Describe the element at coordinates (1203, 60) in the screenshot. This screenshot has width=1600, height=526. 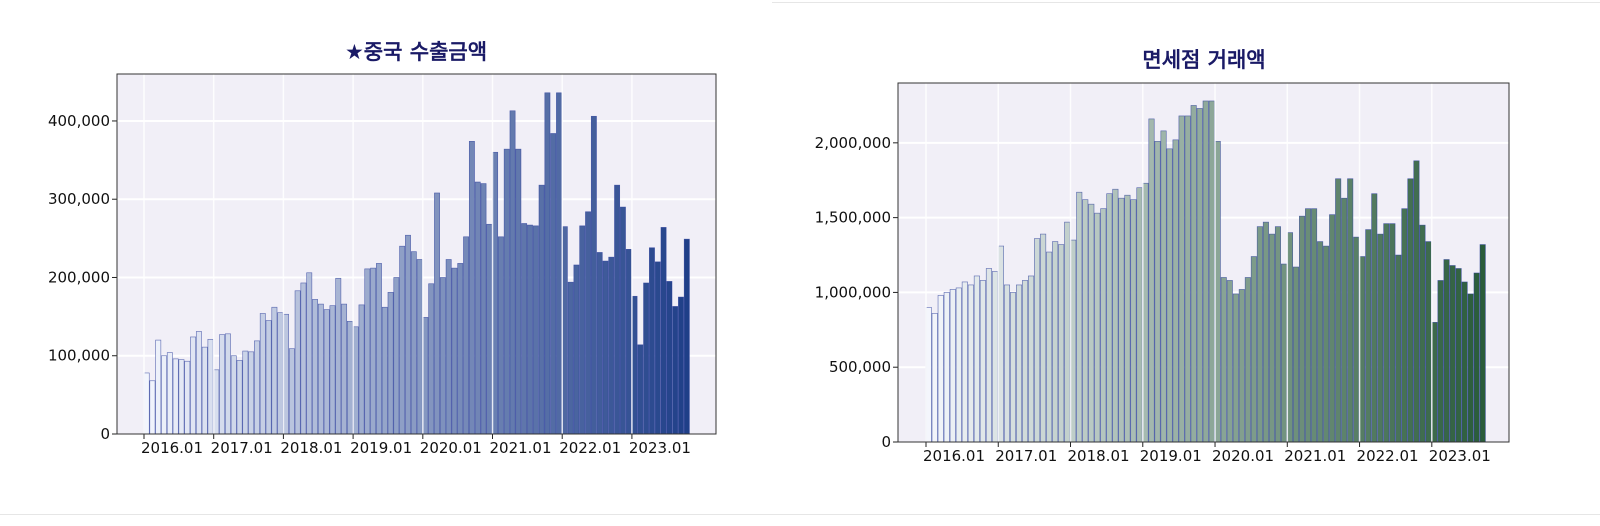
I see `chart-title: 면세점 거래액` at that location.